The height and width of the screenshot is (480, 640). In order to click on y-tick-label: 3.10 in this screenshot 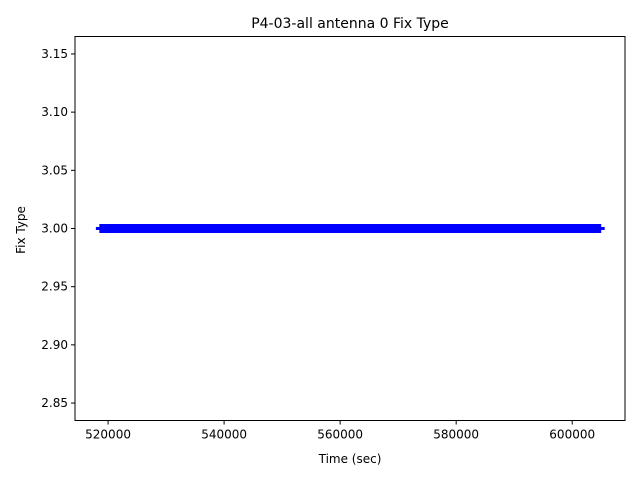, I will do `click(54, 112)`.